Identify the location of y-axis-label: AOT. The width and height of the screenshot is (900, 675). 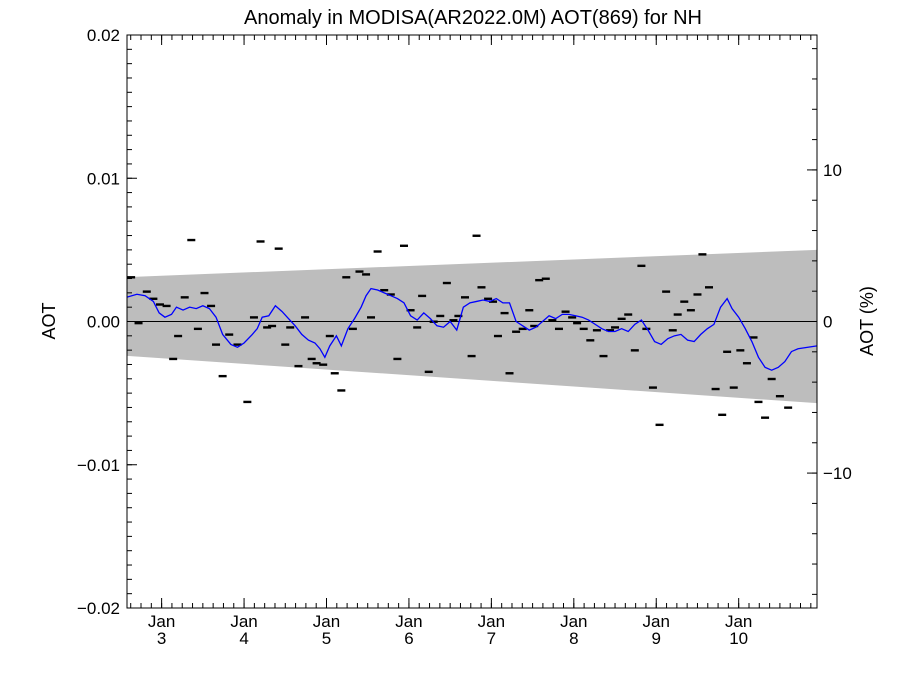
(49, 320).